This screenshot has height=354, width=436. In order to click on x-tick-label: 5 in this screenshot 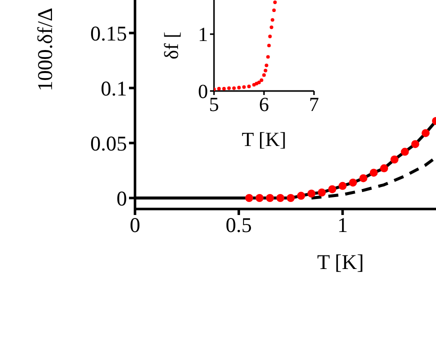, I will do `click(214, 105)`.